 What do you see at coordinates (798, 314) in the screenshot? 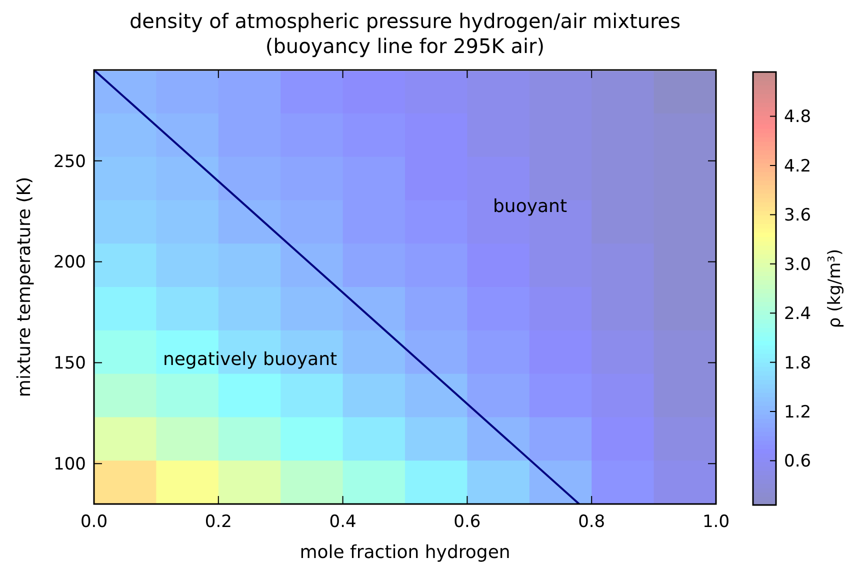
I see `color-bar-label: 2.4` at bounding box center [798, 314].